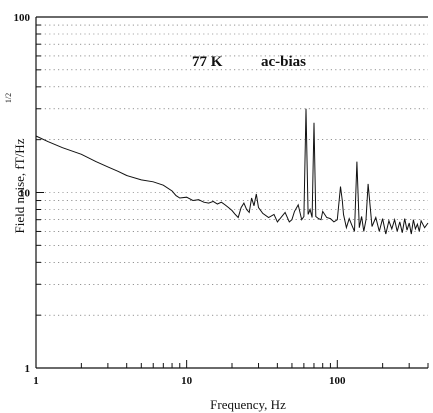 Image resolution: width=433 pixels, height=413 pixels. What do you see at coordinates (283, 62) in the screenshot?
I see `annotation-bias-mode: ac-bias` at bounding box center [283, 62].